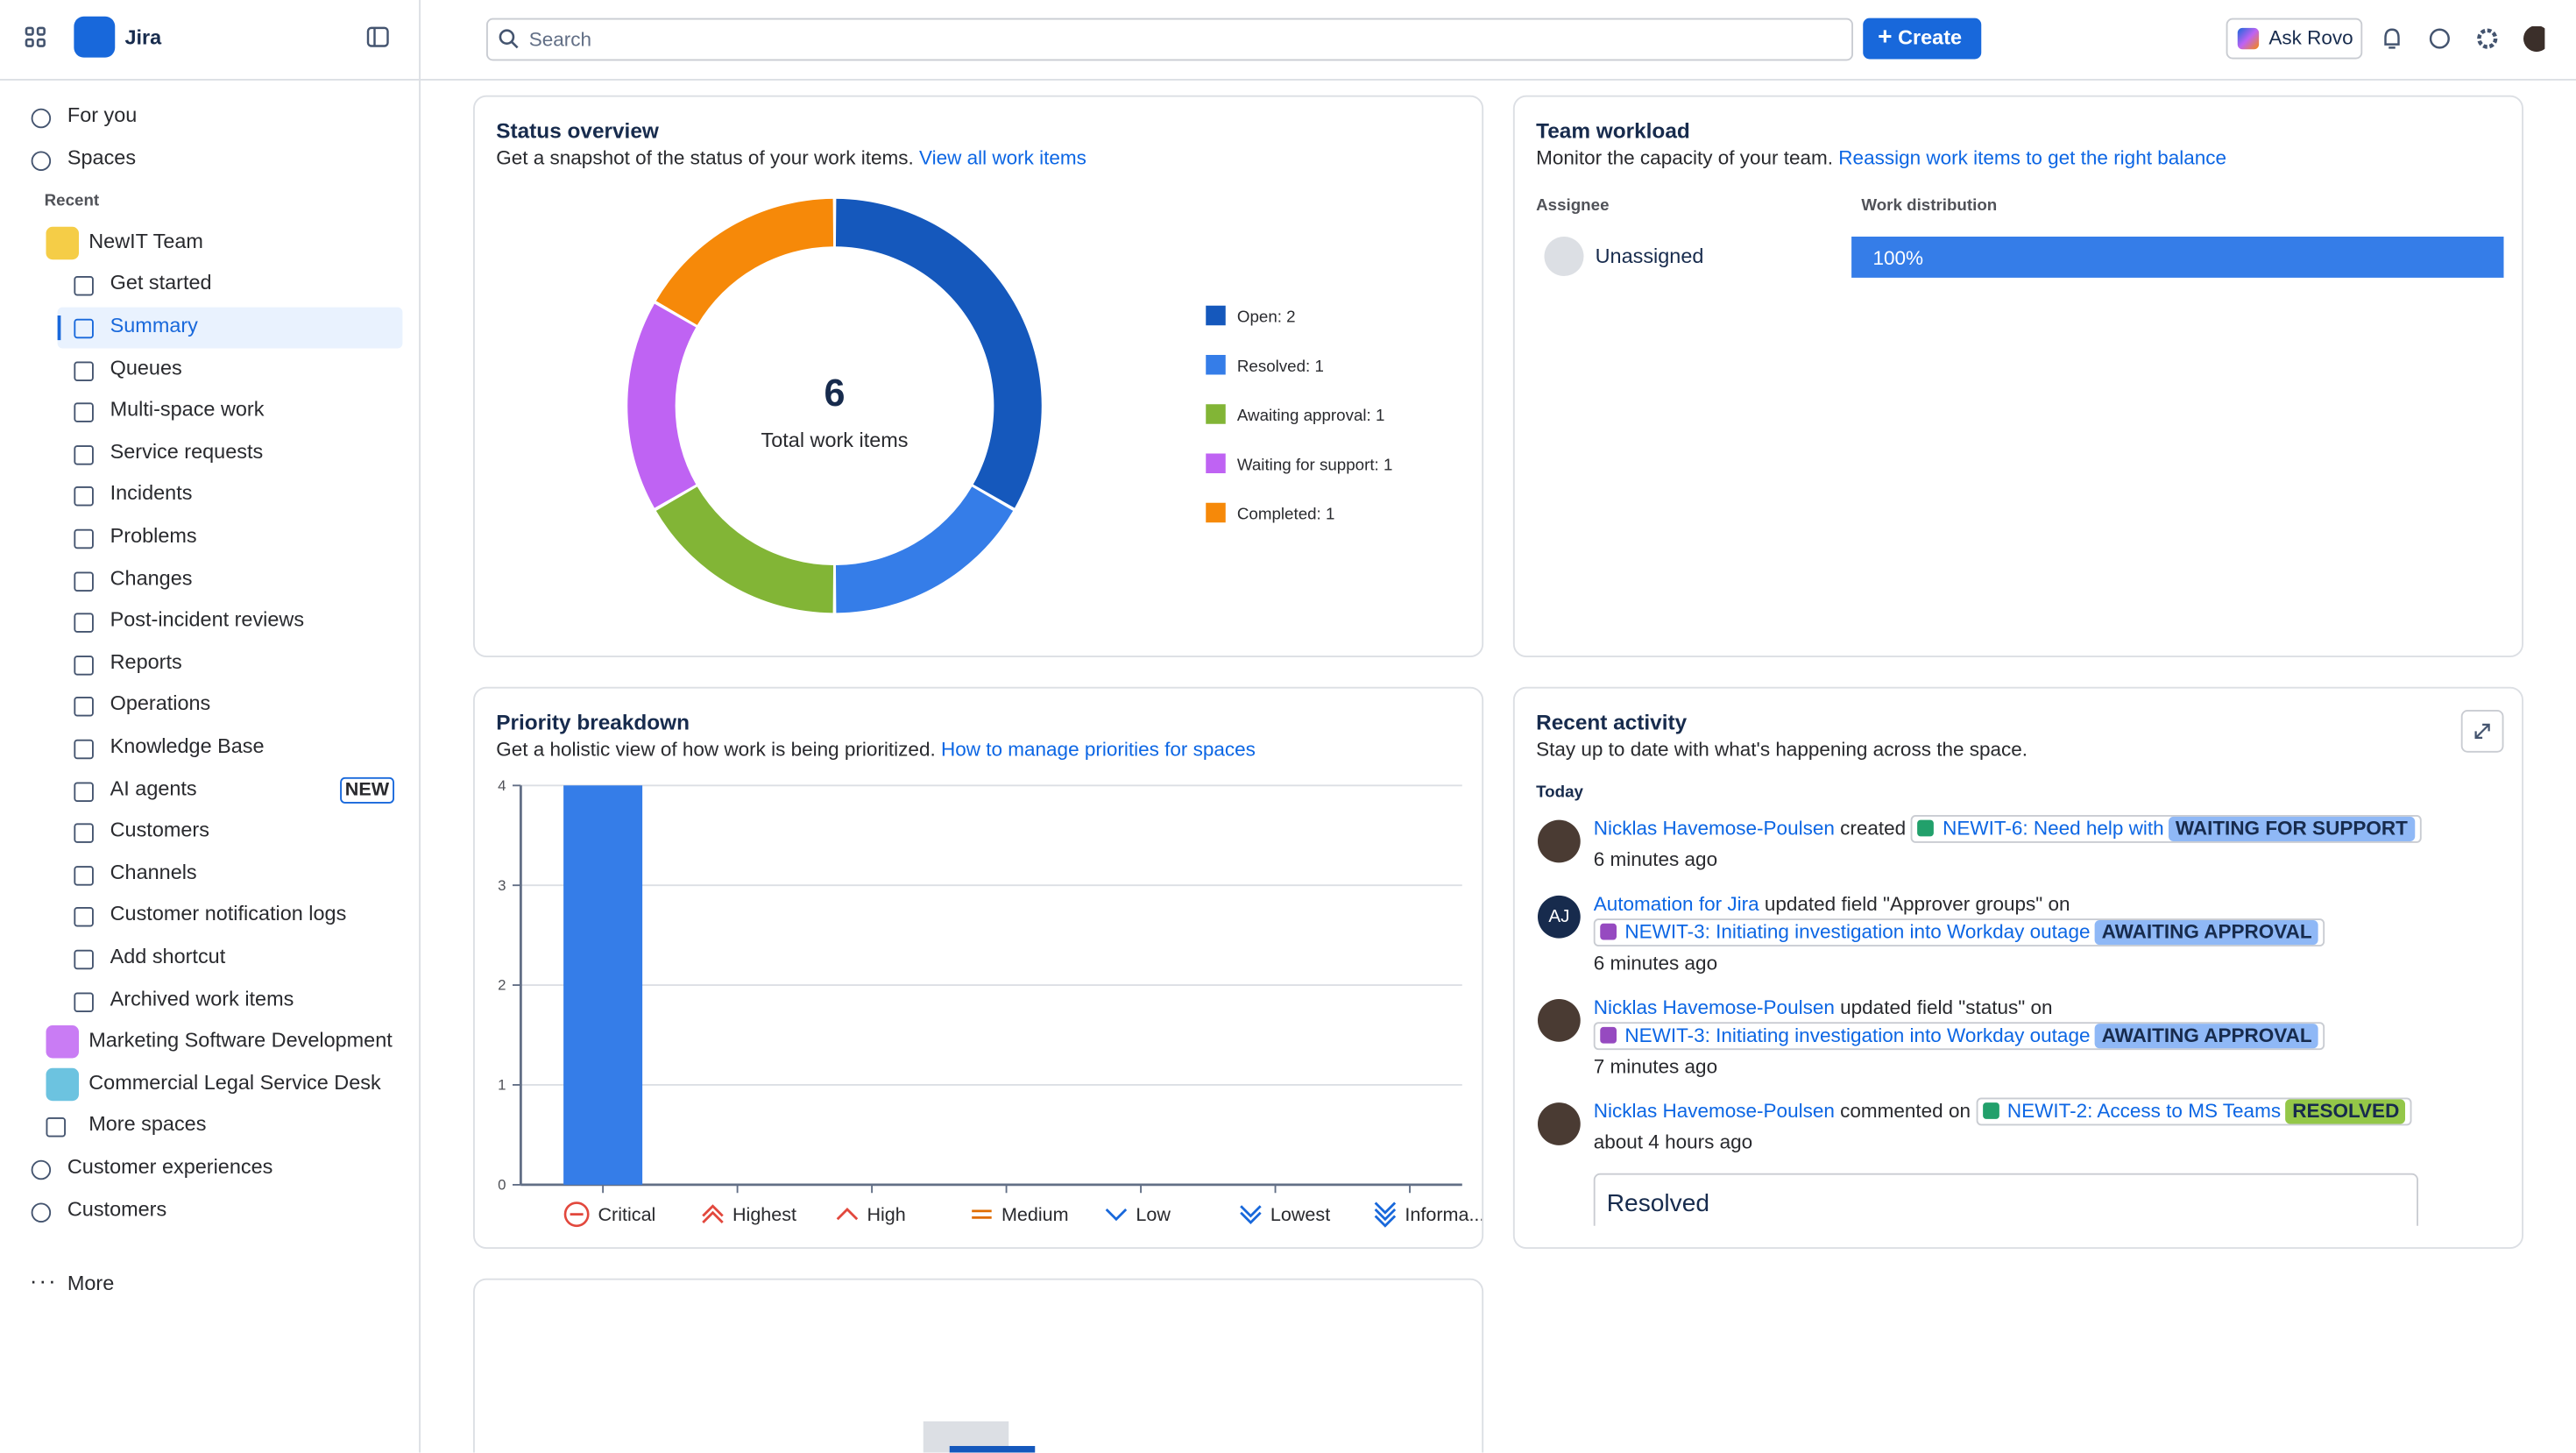 The height and width of the screenshot is (1453, 2576). Describe the element at coordinates (2050, 1143) in the screenshot. I see `timestamp: about 4 hours ago` at that location.